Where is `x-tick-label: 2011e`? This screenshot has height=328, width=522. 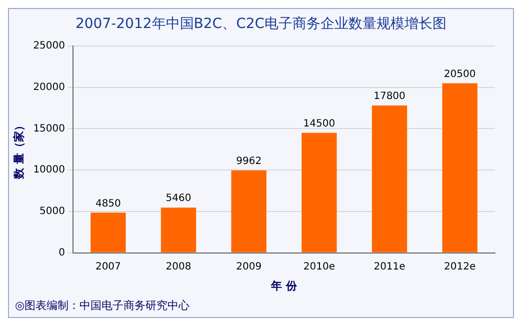 x-tick-label: 2011e is located at coordinates (390, 266).